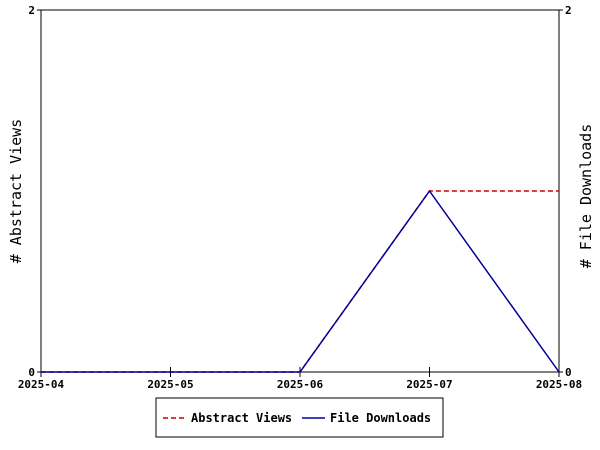  What do you see at coordinates (241, 418) in the screenshot?
I see `legend-label-abstract-views: Abstract Views` at bounding box center [241, 418].